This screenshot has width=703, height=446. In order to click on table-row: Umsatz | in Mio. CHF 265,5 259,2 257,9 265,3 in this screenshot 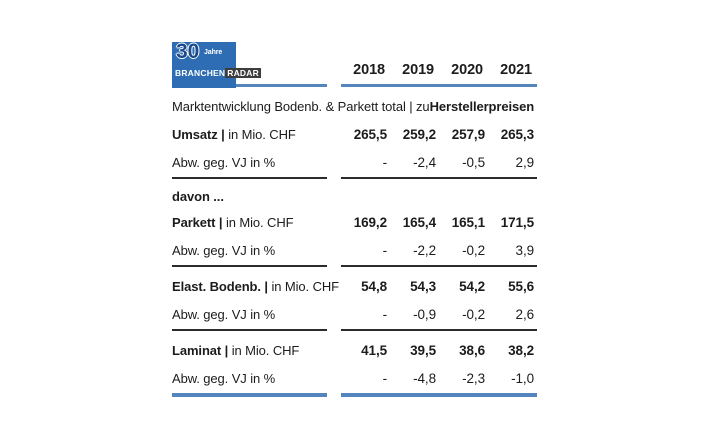, I will do `click(354, 134)`.